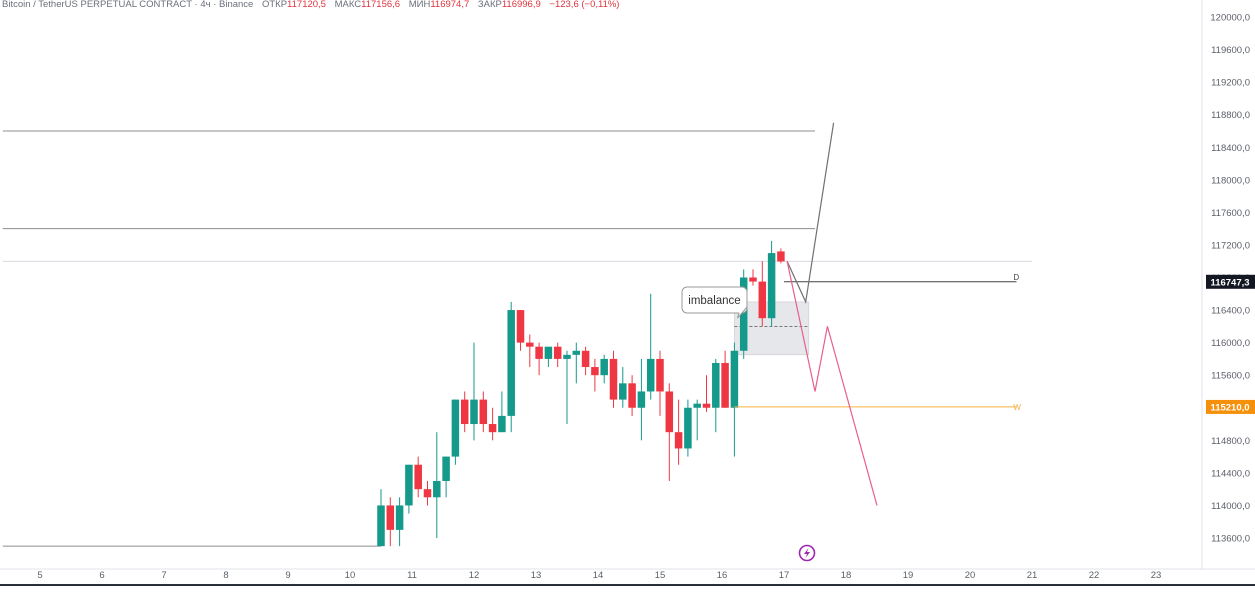 The image size is (1255, 592). Describe the element at coordinates (1230, 180) in the screenshot. I see `y-tick-label: 118000,0` at that location.